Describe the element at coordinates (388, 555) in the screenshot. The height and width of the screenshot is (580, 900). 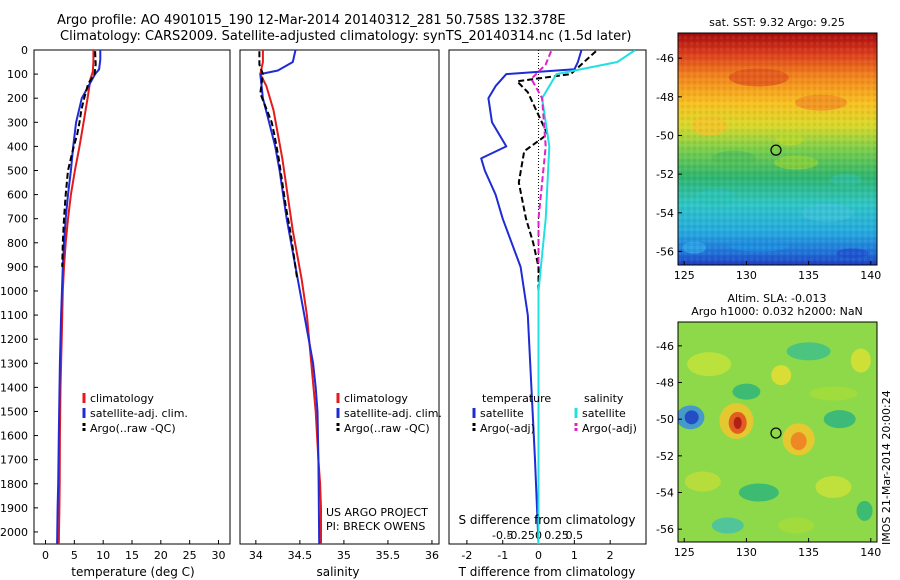
I see `x-tick-label: 35.5` at that location.